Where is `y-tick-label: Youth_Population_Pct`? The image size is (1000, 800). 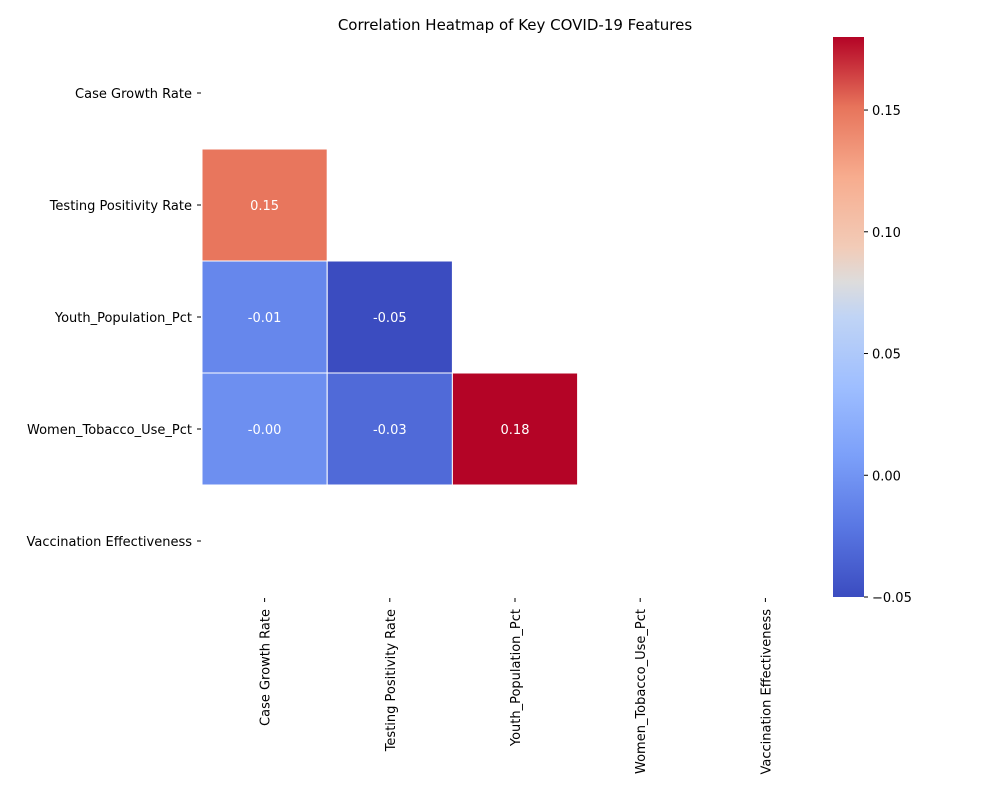
y-tick-label: Youth_Population_Pct is located at coordinates (123, 318).